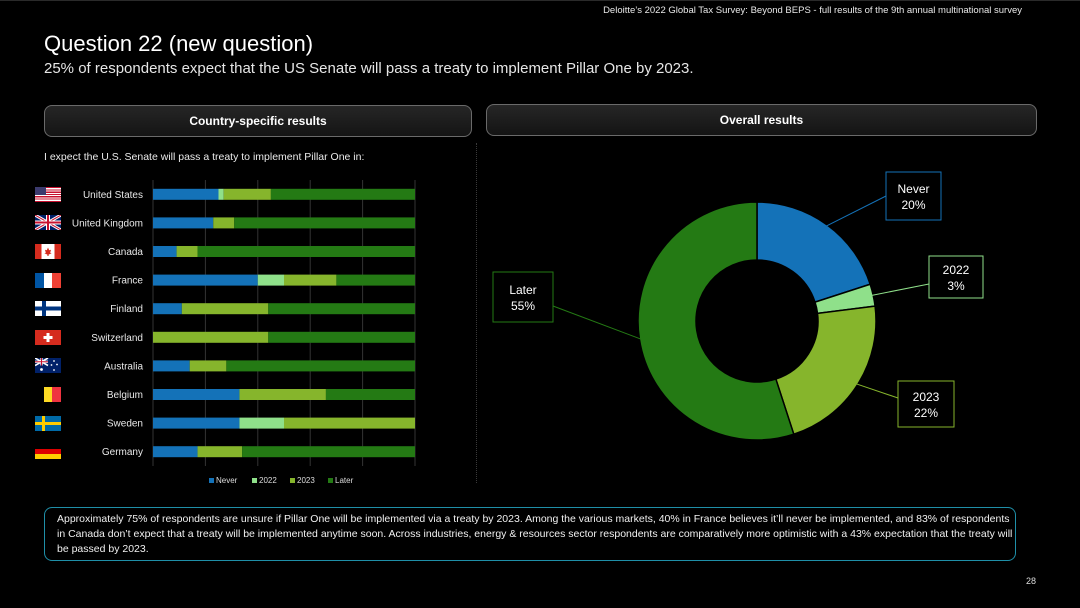  Describe the element at coordinates (522, 290) in the screenshot. I see `callout-label: Later` at that location.